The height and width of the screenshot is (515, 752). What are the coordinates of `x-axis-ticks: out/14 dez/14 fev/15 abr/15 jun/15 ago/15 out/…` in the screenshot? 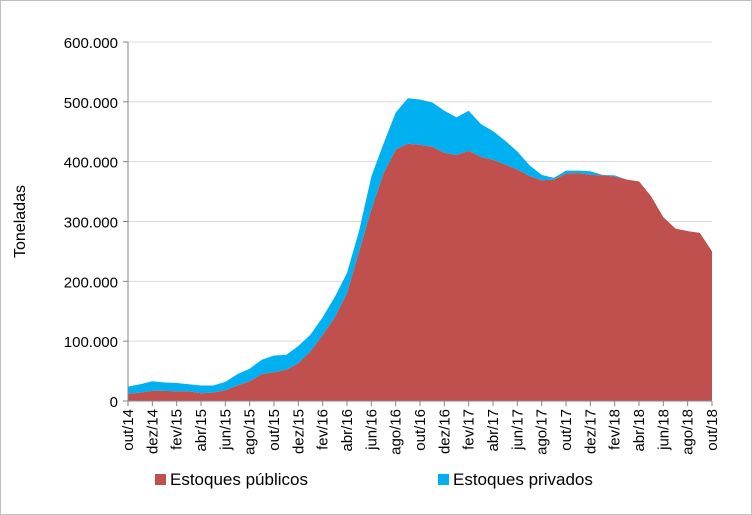 It's located at (420, 428).